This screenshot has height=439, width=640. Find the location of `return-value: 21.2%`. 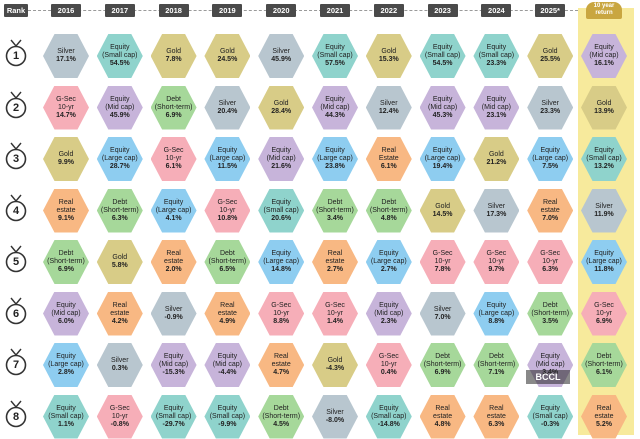

return-value: 21.2% is located at coordinates (496, 162).